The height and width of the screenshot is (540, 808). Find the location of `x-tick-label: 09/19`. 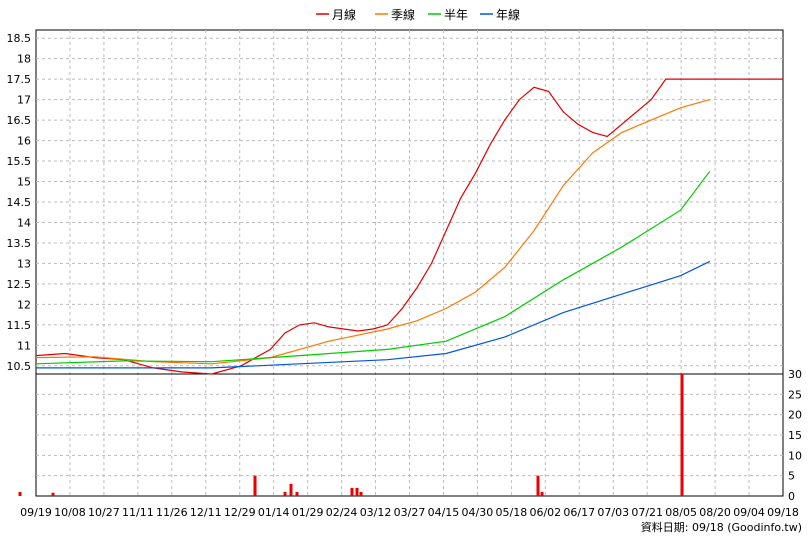

x-tick-label: 09/19 is located at coordinates (36, 512).